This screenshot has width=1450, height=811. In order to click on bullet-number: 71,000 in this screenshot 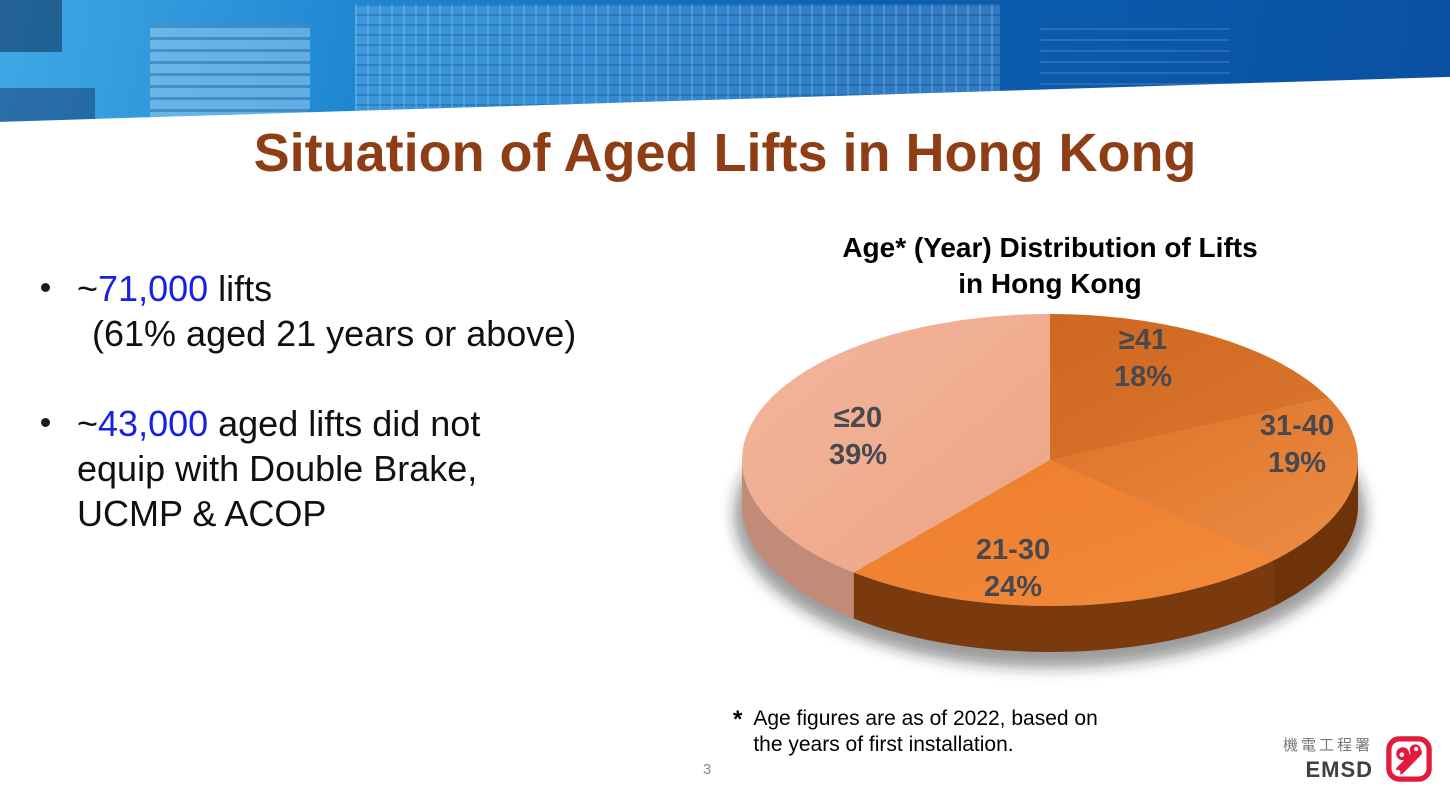, I will do `click(153, 288)`.